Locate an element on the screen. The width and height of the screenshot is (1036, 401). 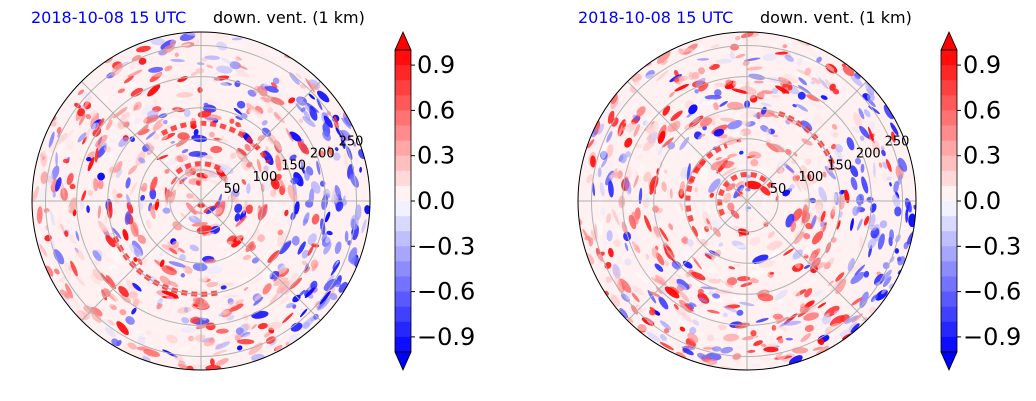
colorbar-extend-max is located at coordinates (403, 41).